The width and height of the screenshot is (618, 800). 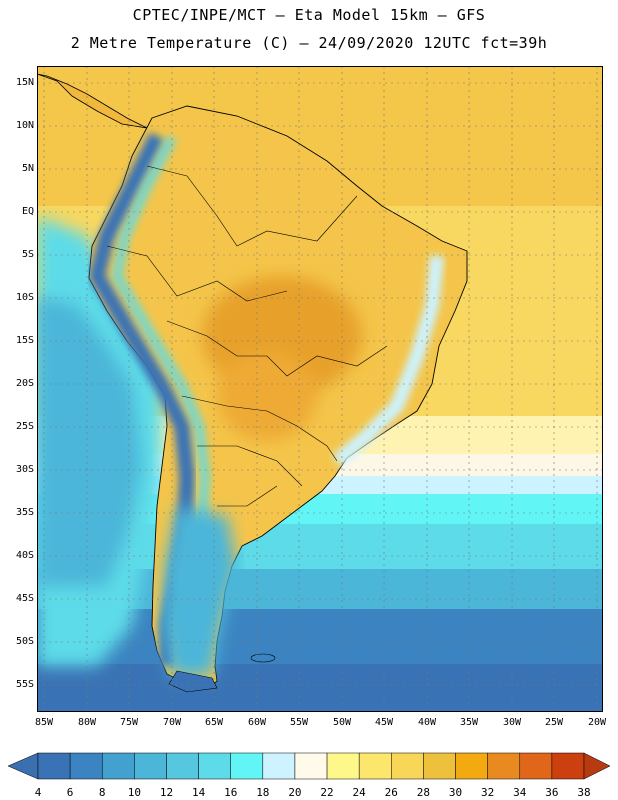 I want to click on colorbar-label: 34, so click(x=520, y=792).